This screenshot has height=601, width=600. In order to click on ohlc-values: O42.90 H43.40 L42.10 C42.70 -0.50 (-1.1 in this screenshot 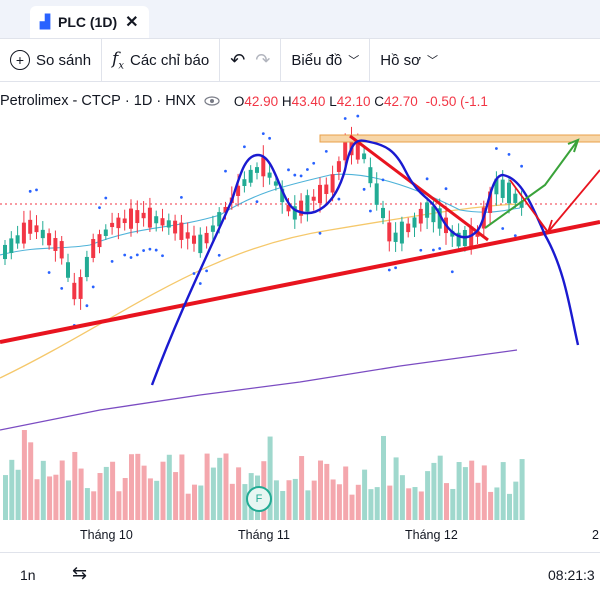, I will do `click(361, 101)`.